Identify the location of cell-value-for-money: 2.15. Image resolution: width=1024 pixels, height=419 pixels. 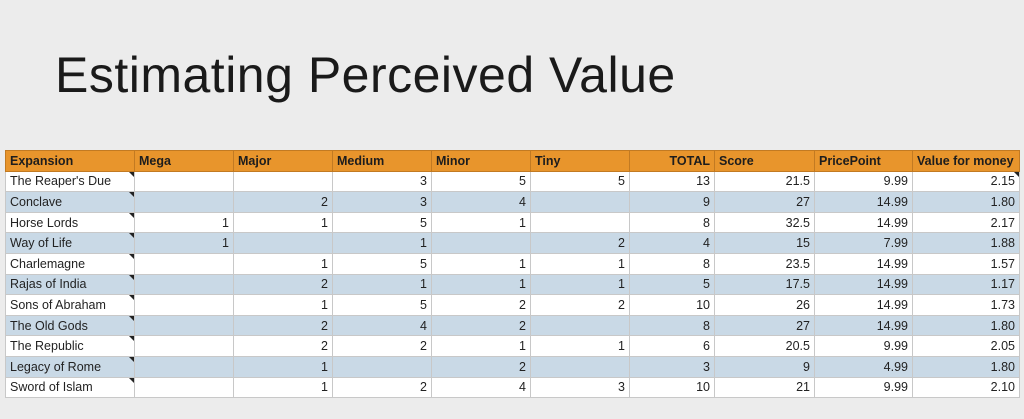
(966, 181).